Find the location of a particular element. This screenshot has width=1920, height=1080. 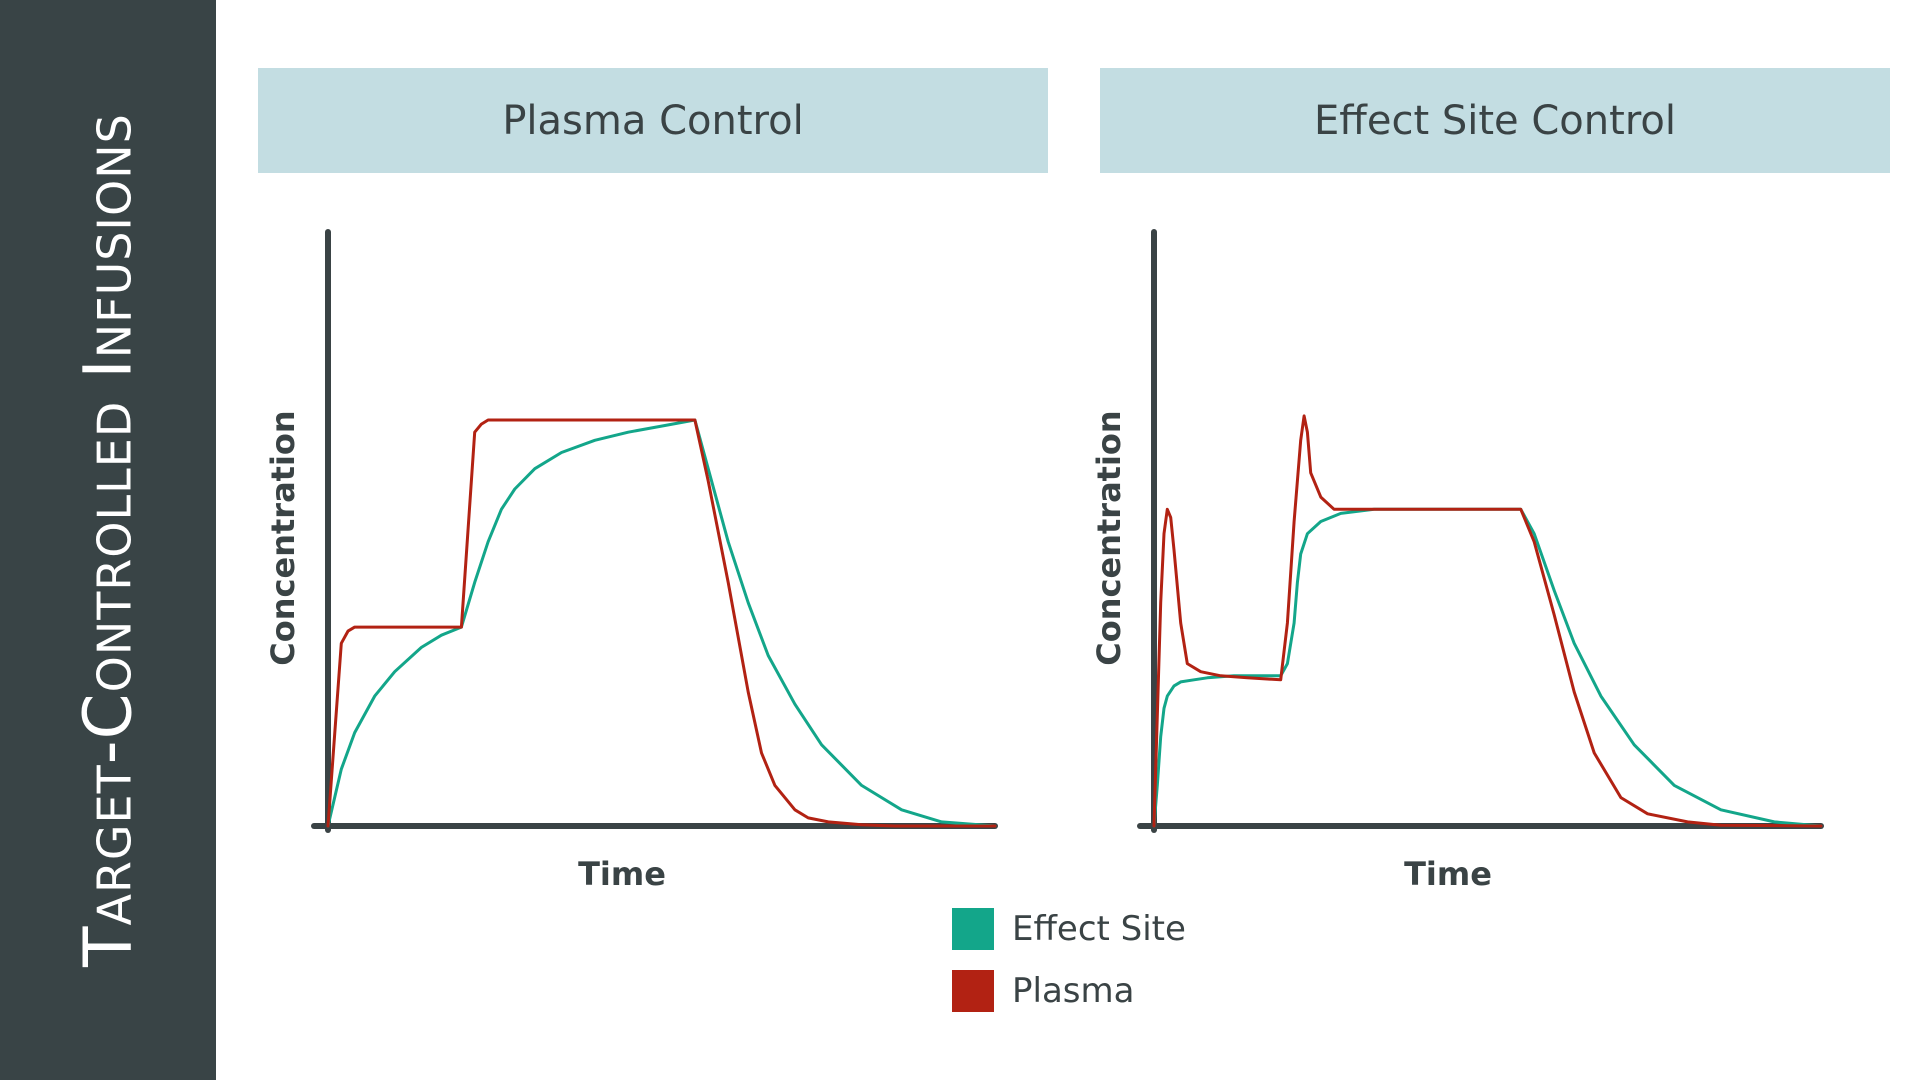

legend-item-plasma: Plasma is located at coordinates (1069, 991).